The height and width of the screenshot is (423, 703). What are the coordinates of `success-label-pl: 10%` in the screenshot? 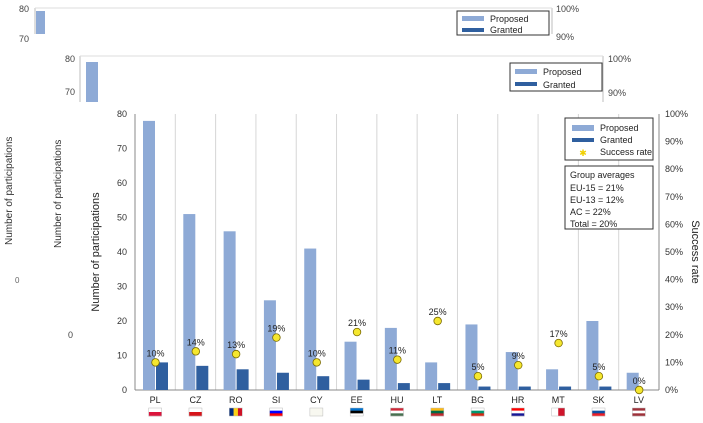 It's located at (155, 353).